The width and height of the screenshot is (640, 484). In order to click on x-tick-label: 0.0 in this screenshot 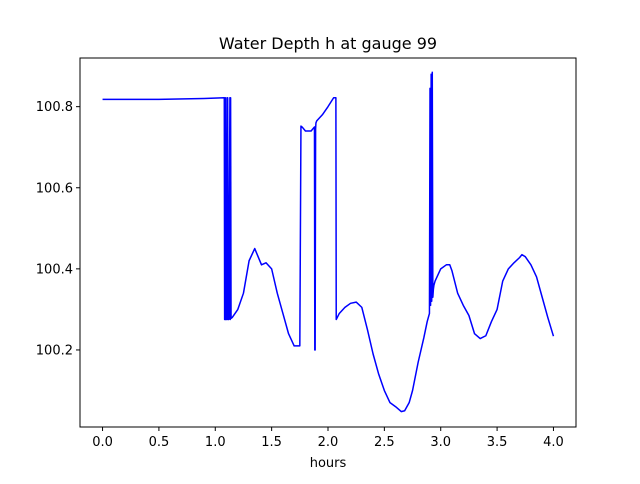, I will do `click(102, 442)`.